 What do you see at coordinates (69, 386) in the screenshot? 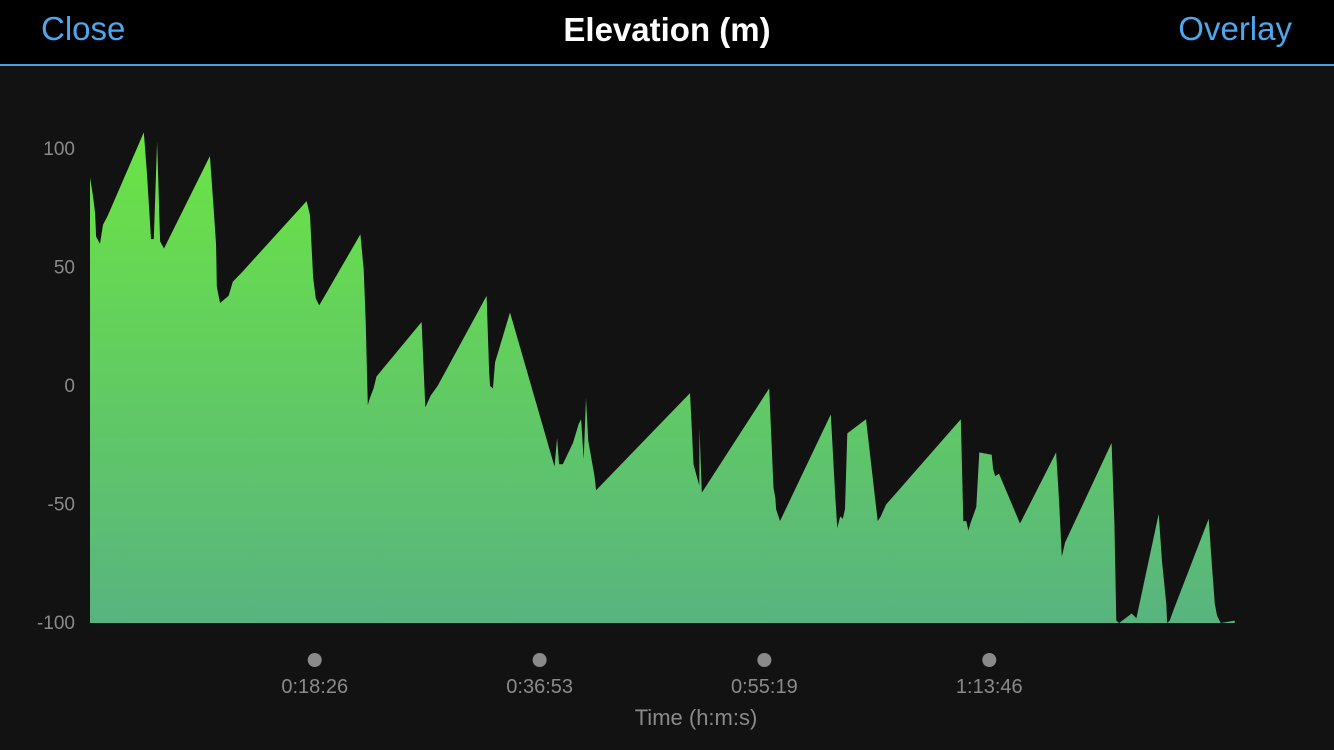
I see `y-tick-label: 0` at bounding box center [69, 386].